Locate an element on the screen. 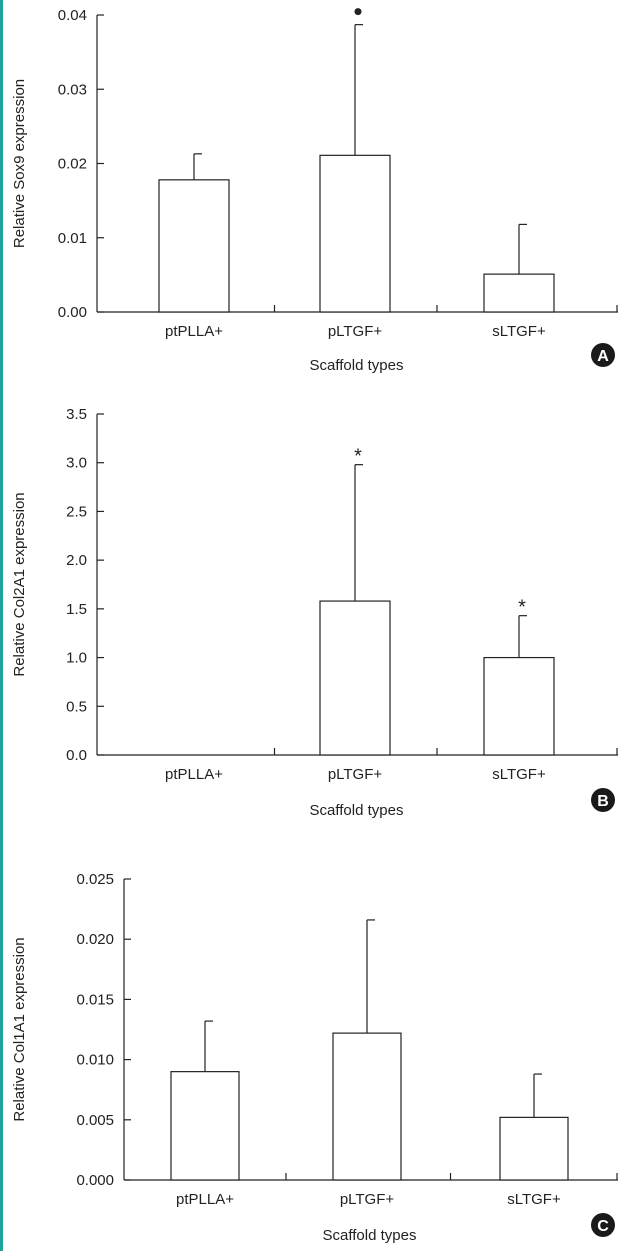 The width and height of the screenshot is (621, 1251). y-axis-title: Relative Col1A1 expression is located at coordinates (19, 1029).